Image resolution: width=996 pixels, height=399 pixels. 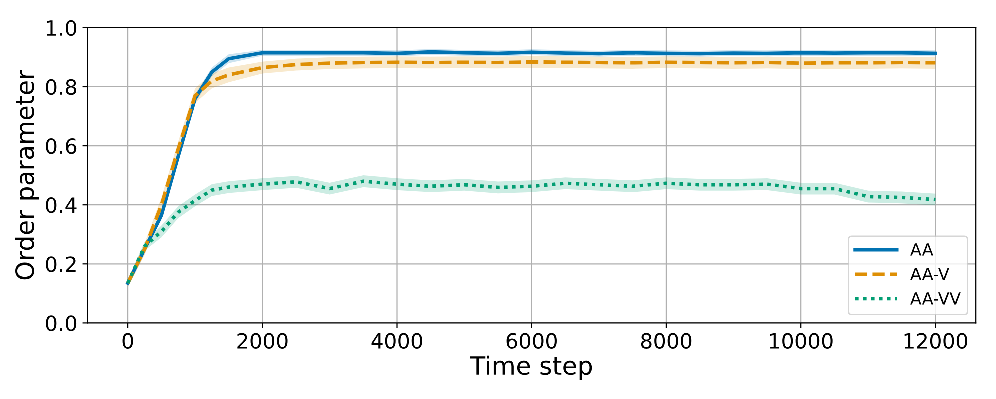 What do you see at coordinates (61, 87) in the screenshot?
I see `y-tick-label: 0.8` at bounding box center [61, 87].